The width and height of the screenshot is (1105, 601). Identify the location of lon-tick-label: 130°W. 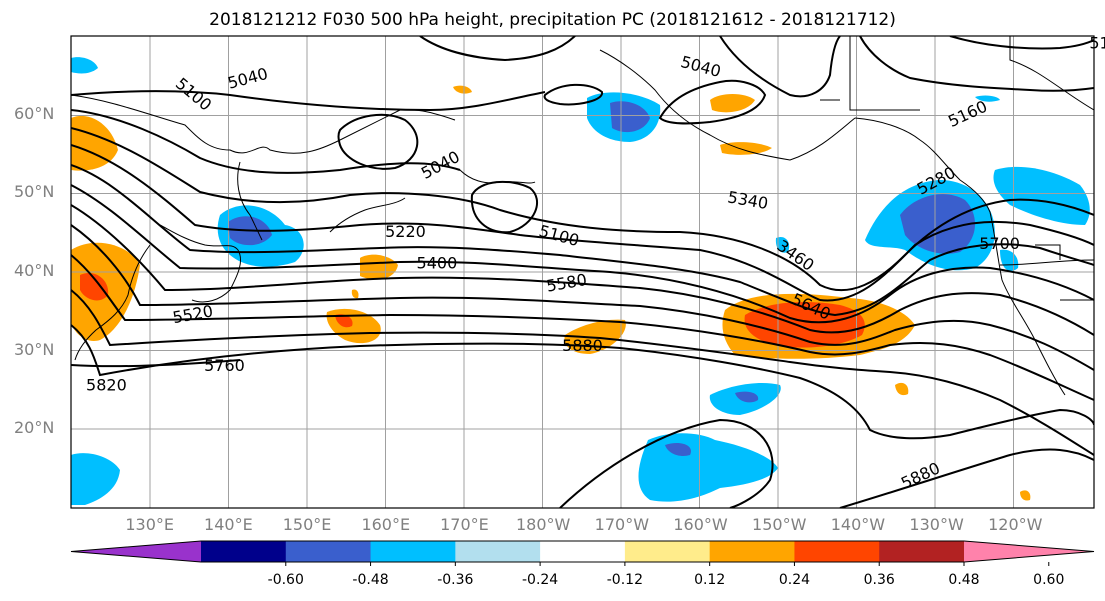
(936, 524).